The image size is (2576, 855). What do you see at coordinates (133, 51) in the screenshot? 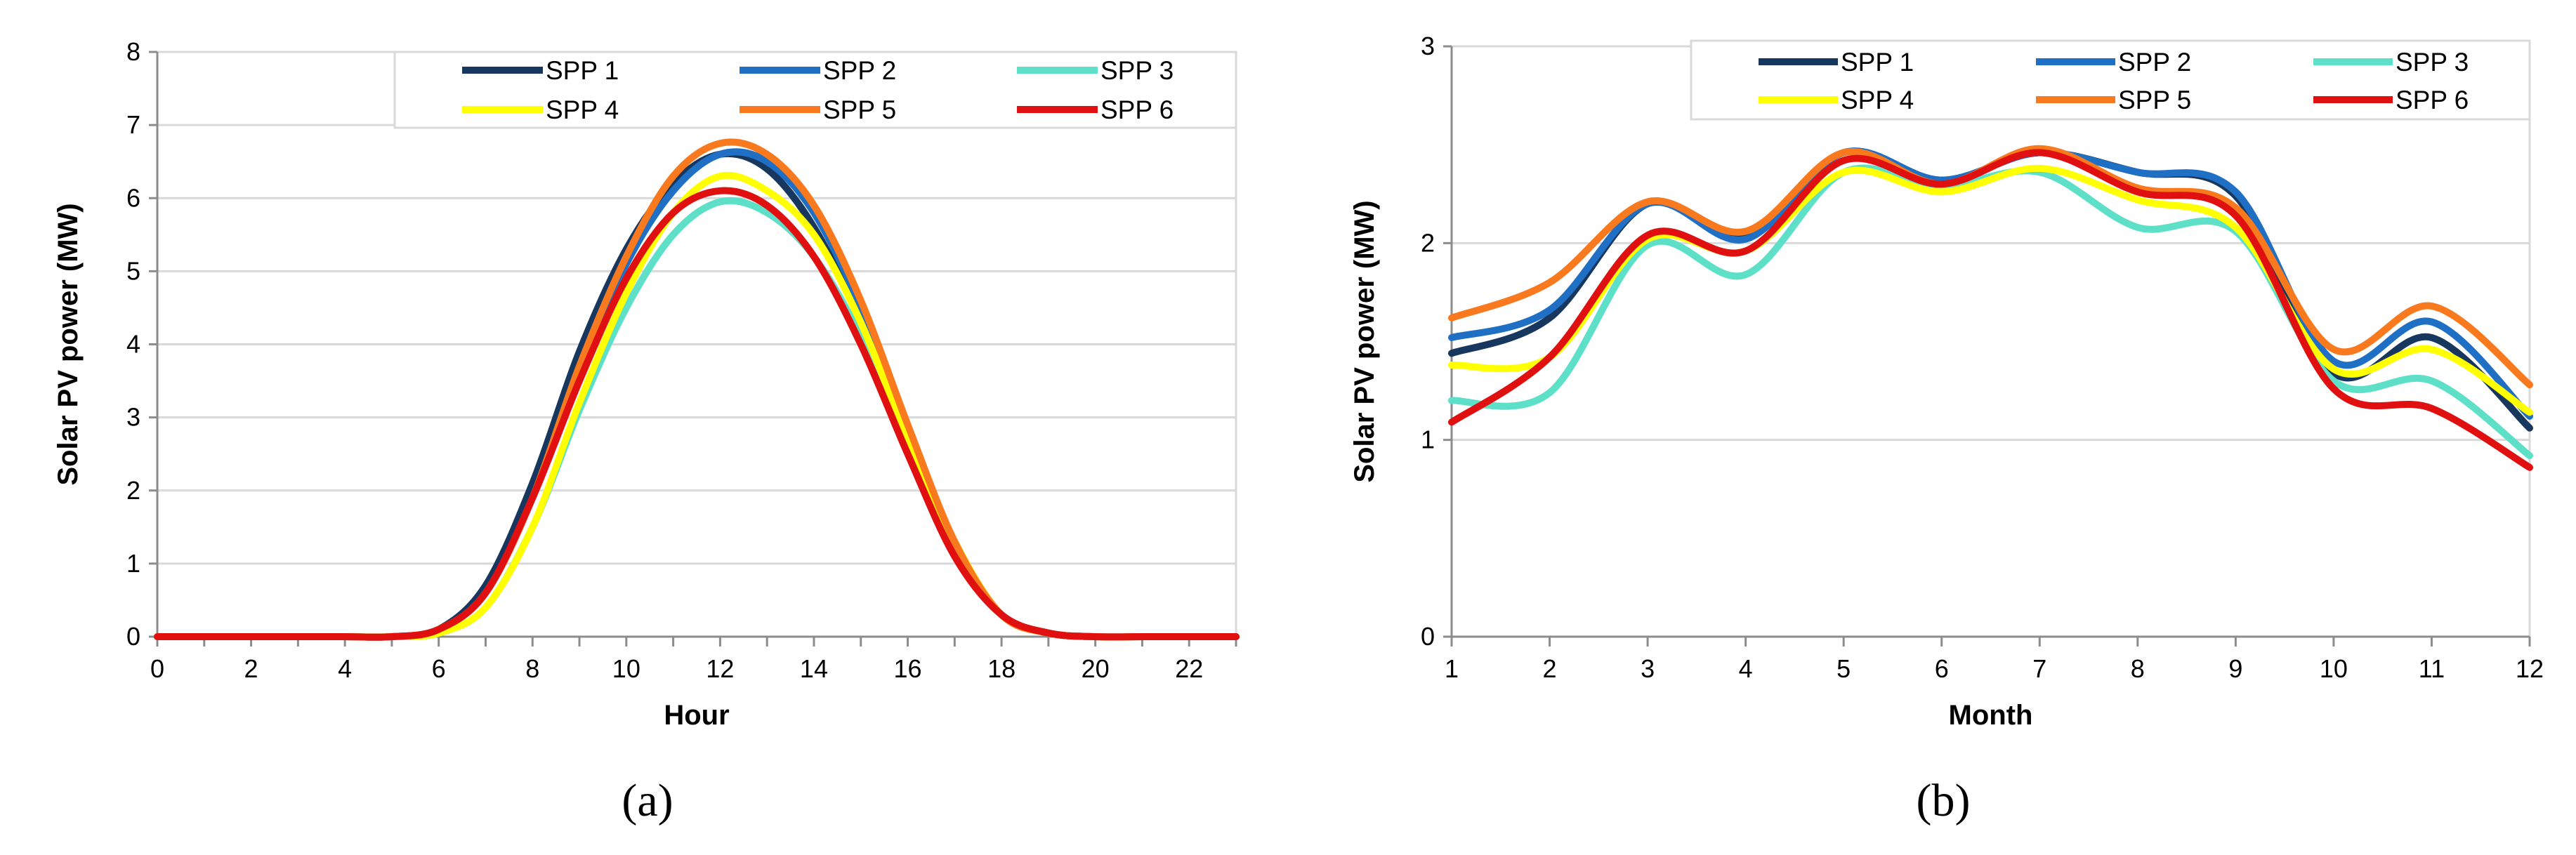
I see `y-tick-label: 8` at bounding box center [133, 51].